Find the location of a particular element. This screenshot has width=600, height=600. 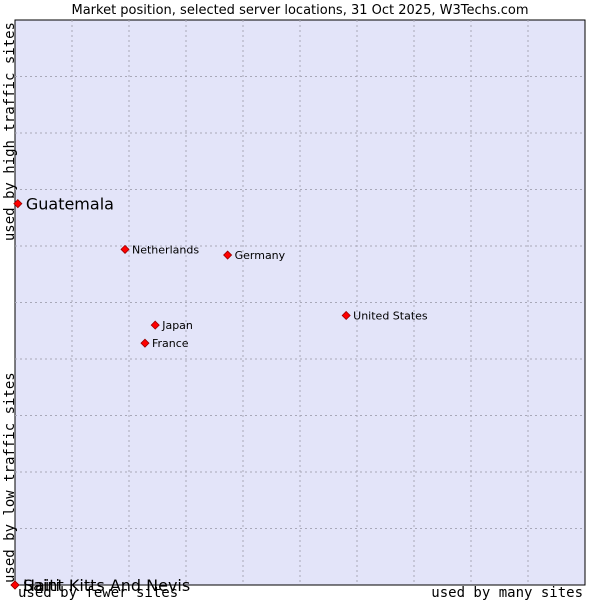

x-axis-label-right: used by many sites is located at coordinates (507, 592).